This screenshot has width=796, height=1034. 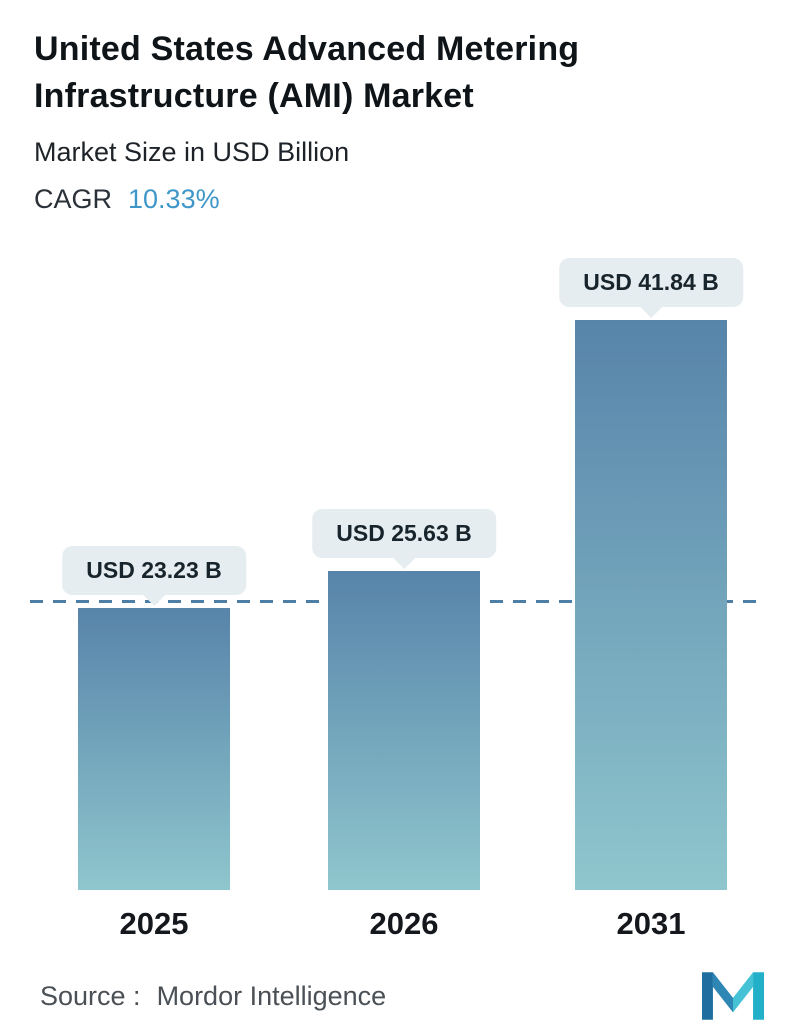 I want to click on value-callout-2026: USD 25.63 B, so click(x=404, y=534).